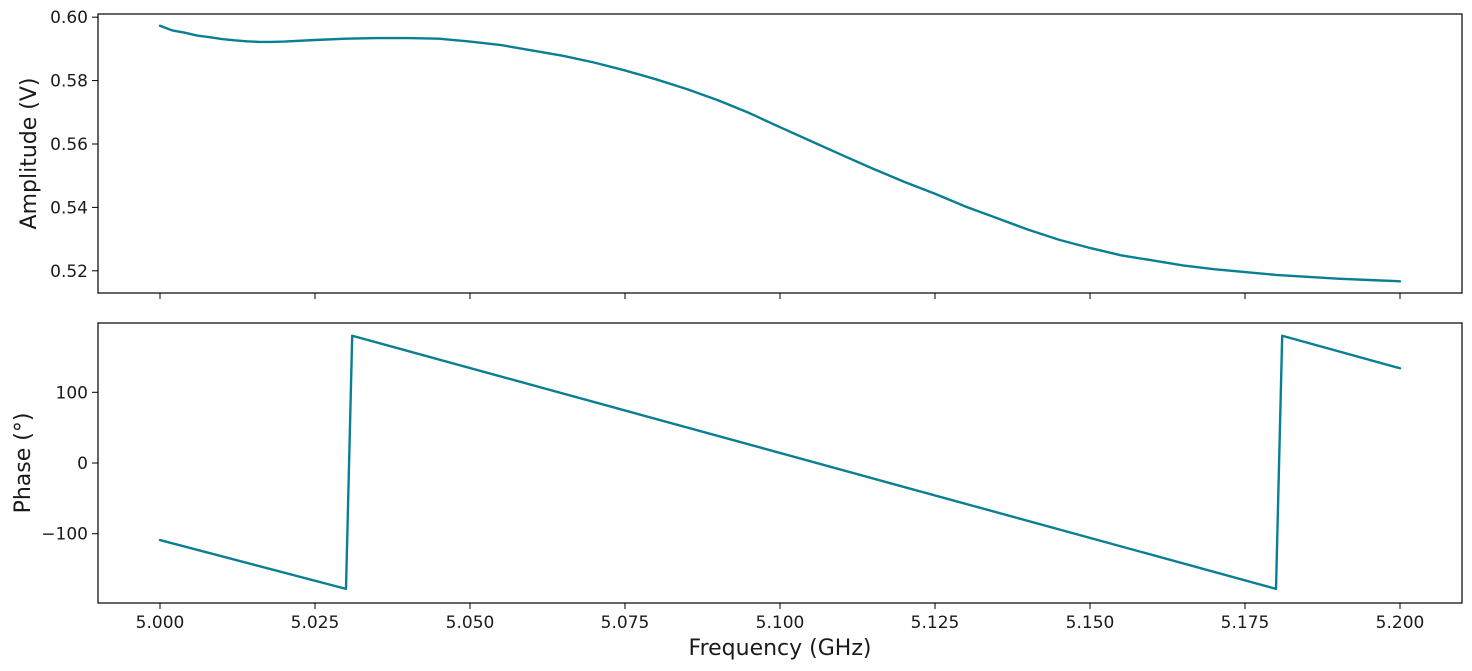 The image size is (1472, 671). What do you see at coordinates (780, 623) in the screenshot?
I see `phase-x-tick-label: 5.100` at bounding box center [780, 623].